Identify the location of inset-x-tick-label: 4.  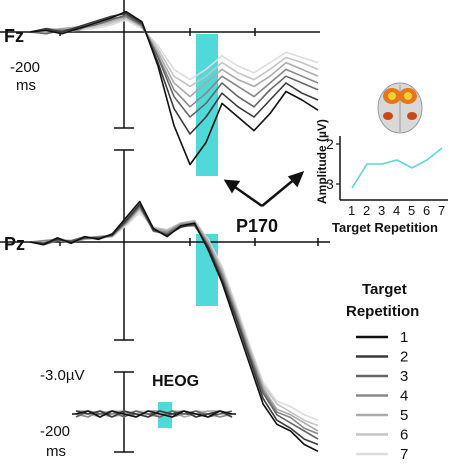
(396, 210).